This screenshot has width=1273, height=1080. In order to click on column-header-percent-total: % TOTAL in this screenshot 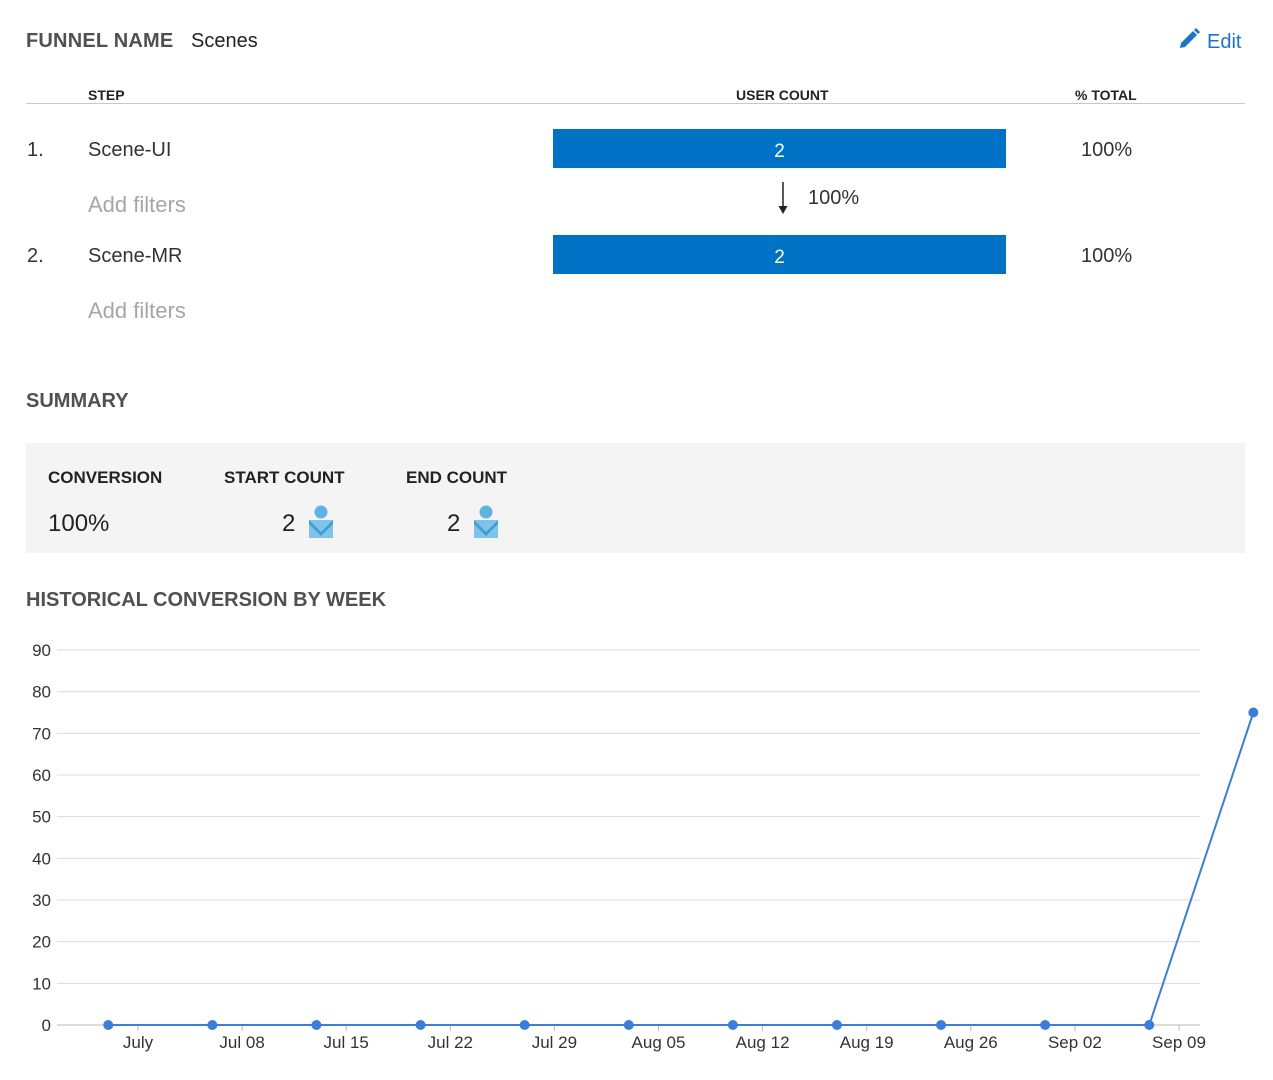, I will do `click(1106, 95)`.